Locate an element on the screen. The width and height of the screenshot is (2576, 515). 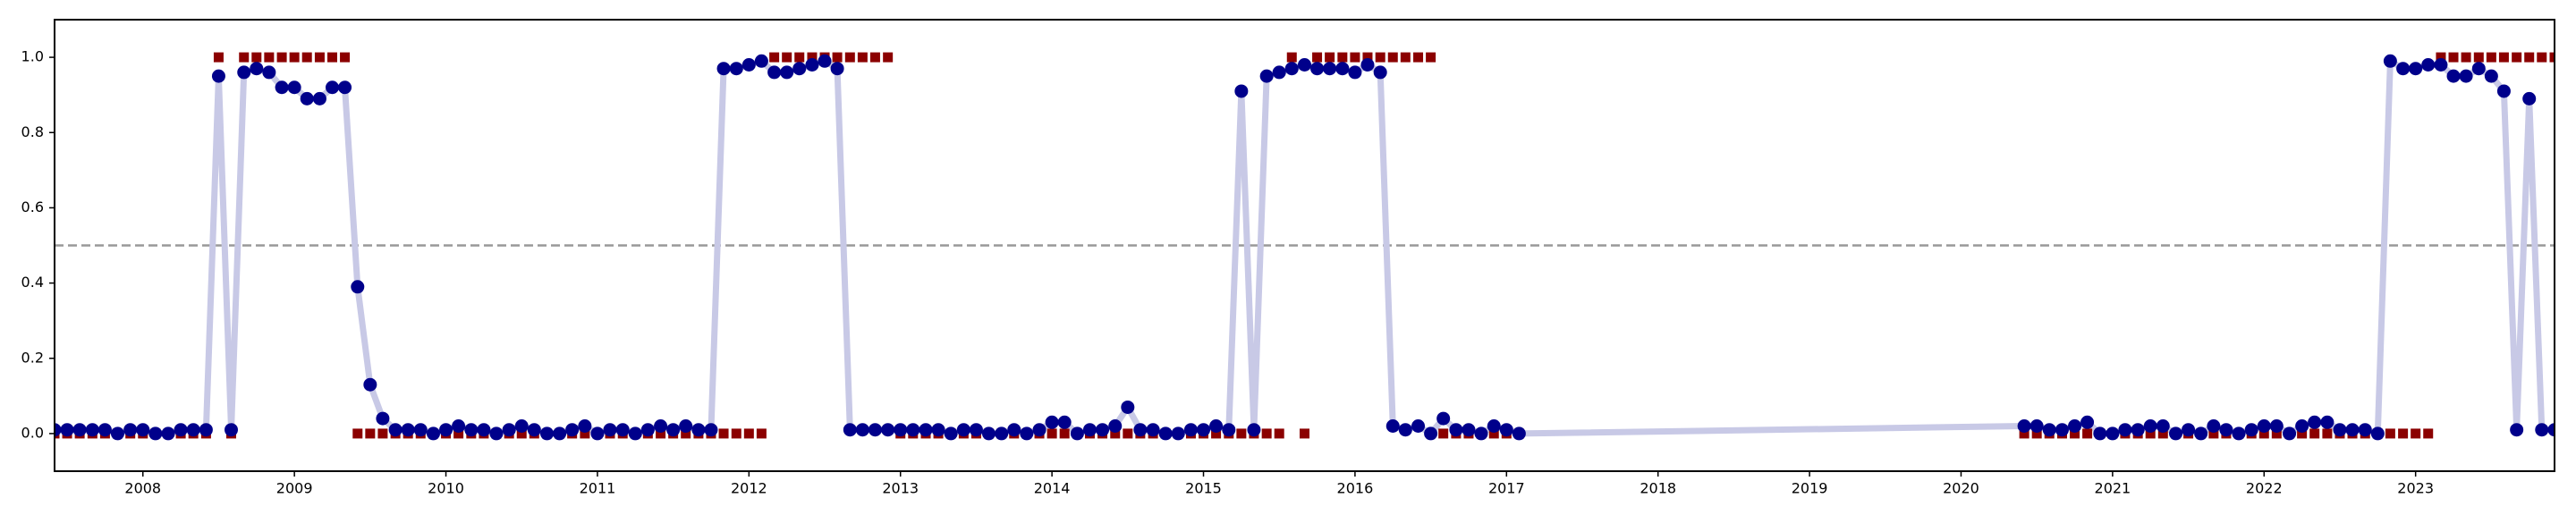
x-tick-label: 2009 is located at coordinates (294, 489).